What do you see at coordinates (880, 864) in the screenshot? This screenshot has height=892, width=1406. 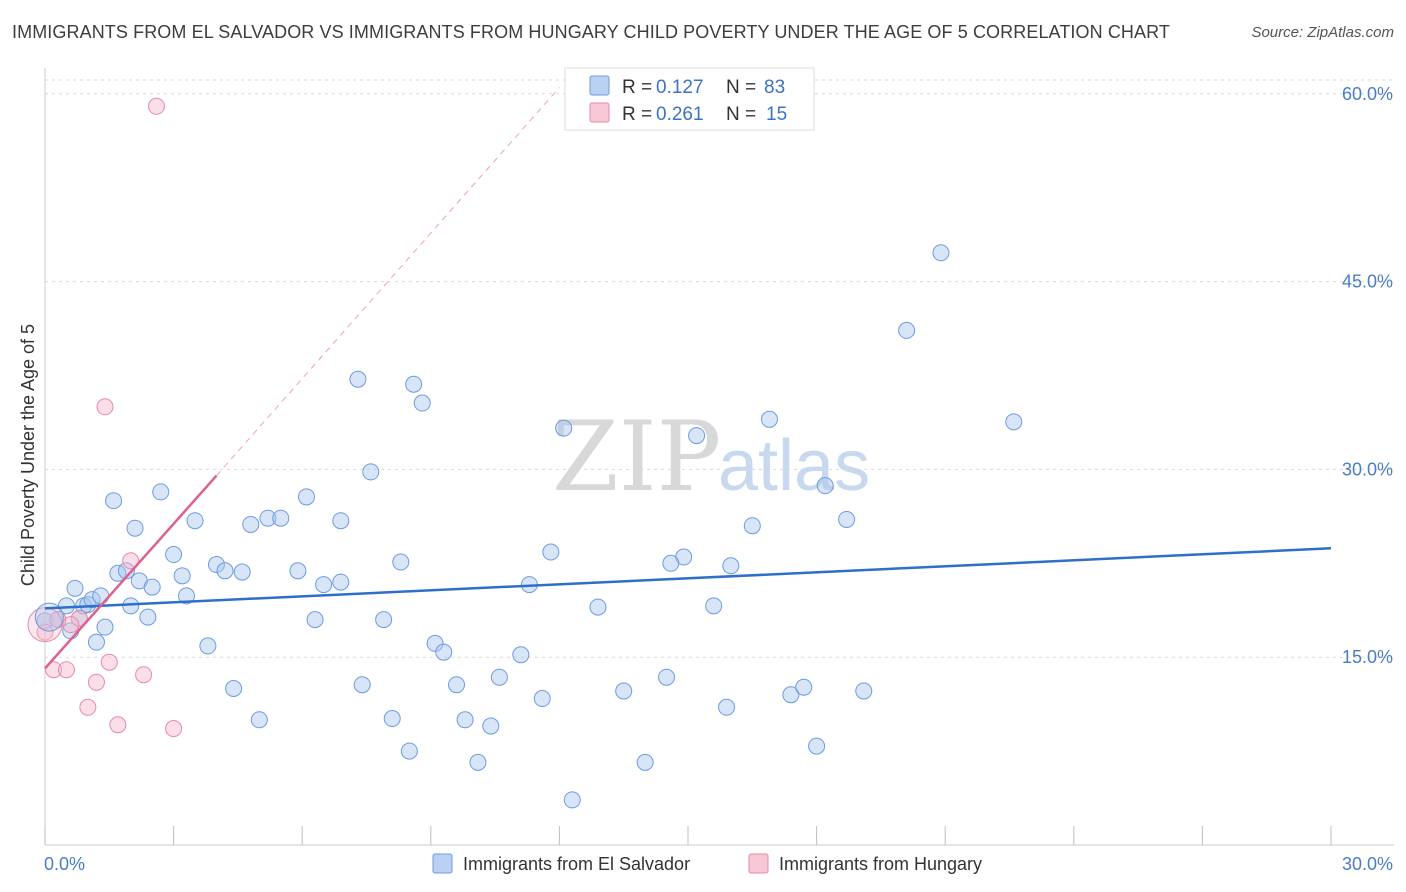 I see `bottom-legend-label-1: Immigrants from Hungary` at bounding box center [880, 864].